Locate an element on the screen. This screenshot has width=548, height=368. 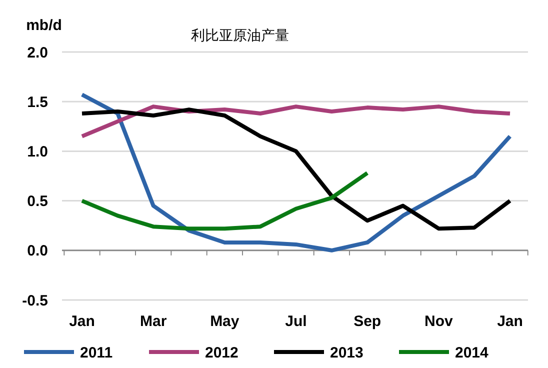
x-tick-label: Mar is located at coordinates (153, 321).